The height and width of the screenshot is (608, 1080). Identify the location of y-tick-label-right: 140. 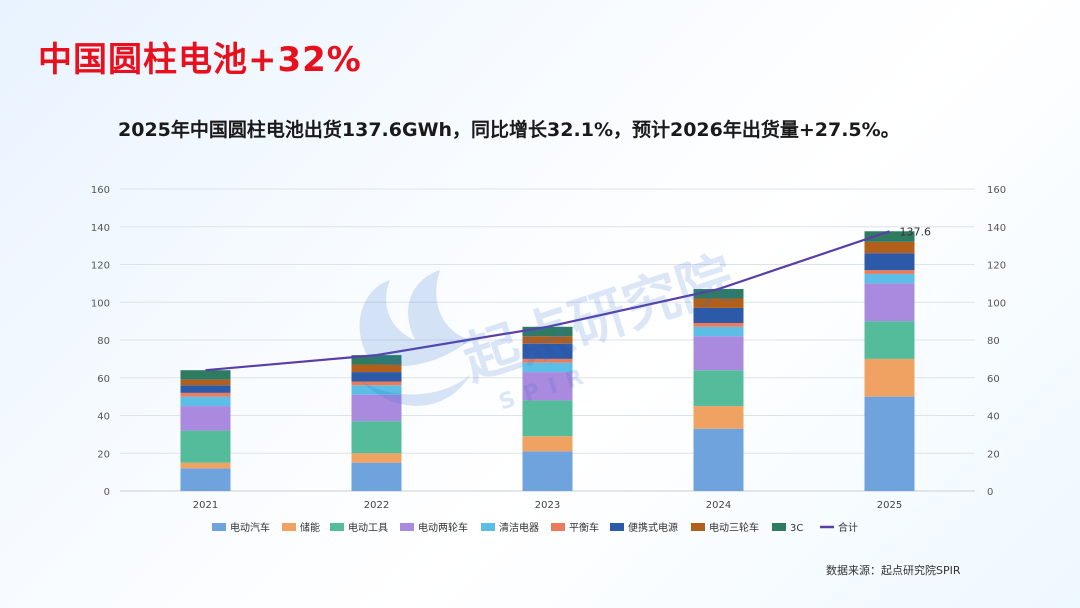
(996, 228).